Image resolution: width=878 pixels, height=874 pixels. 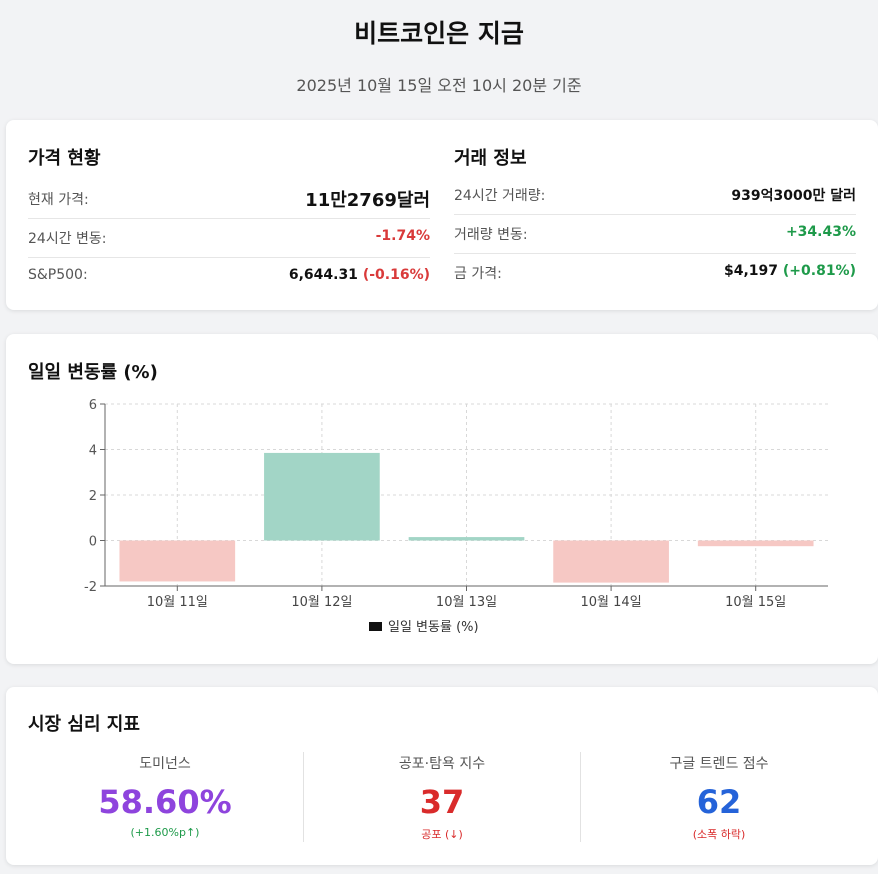 What do you see at coordinates (478, 274) in the screenshot?
I see `gold-price-label: 금 가격:` at bounding box center [478, 274].